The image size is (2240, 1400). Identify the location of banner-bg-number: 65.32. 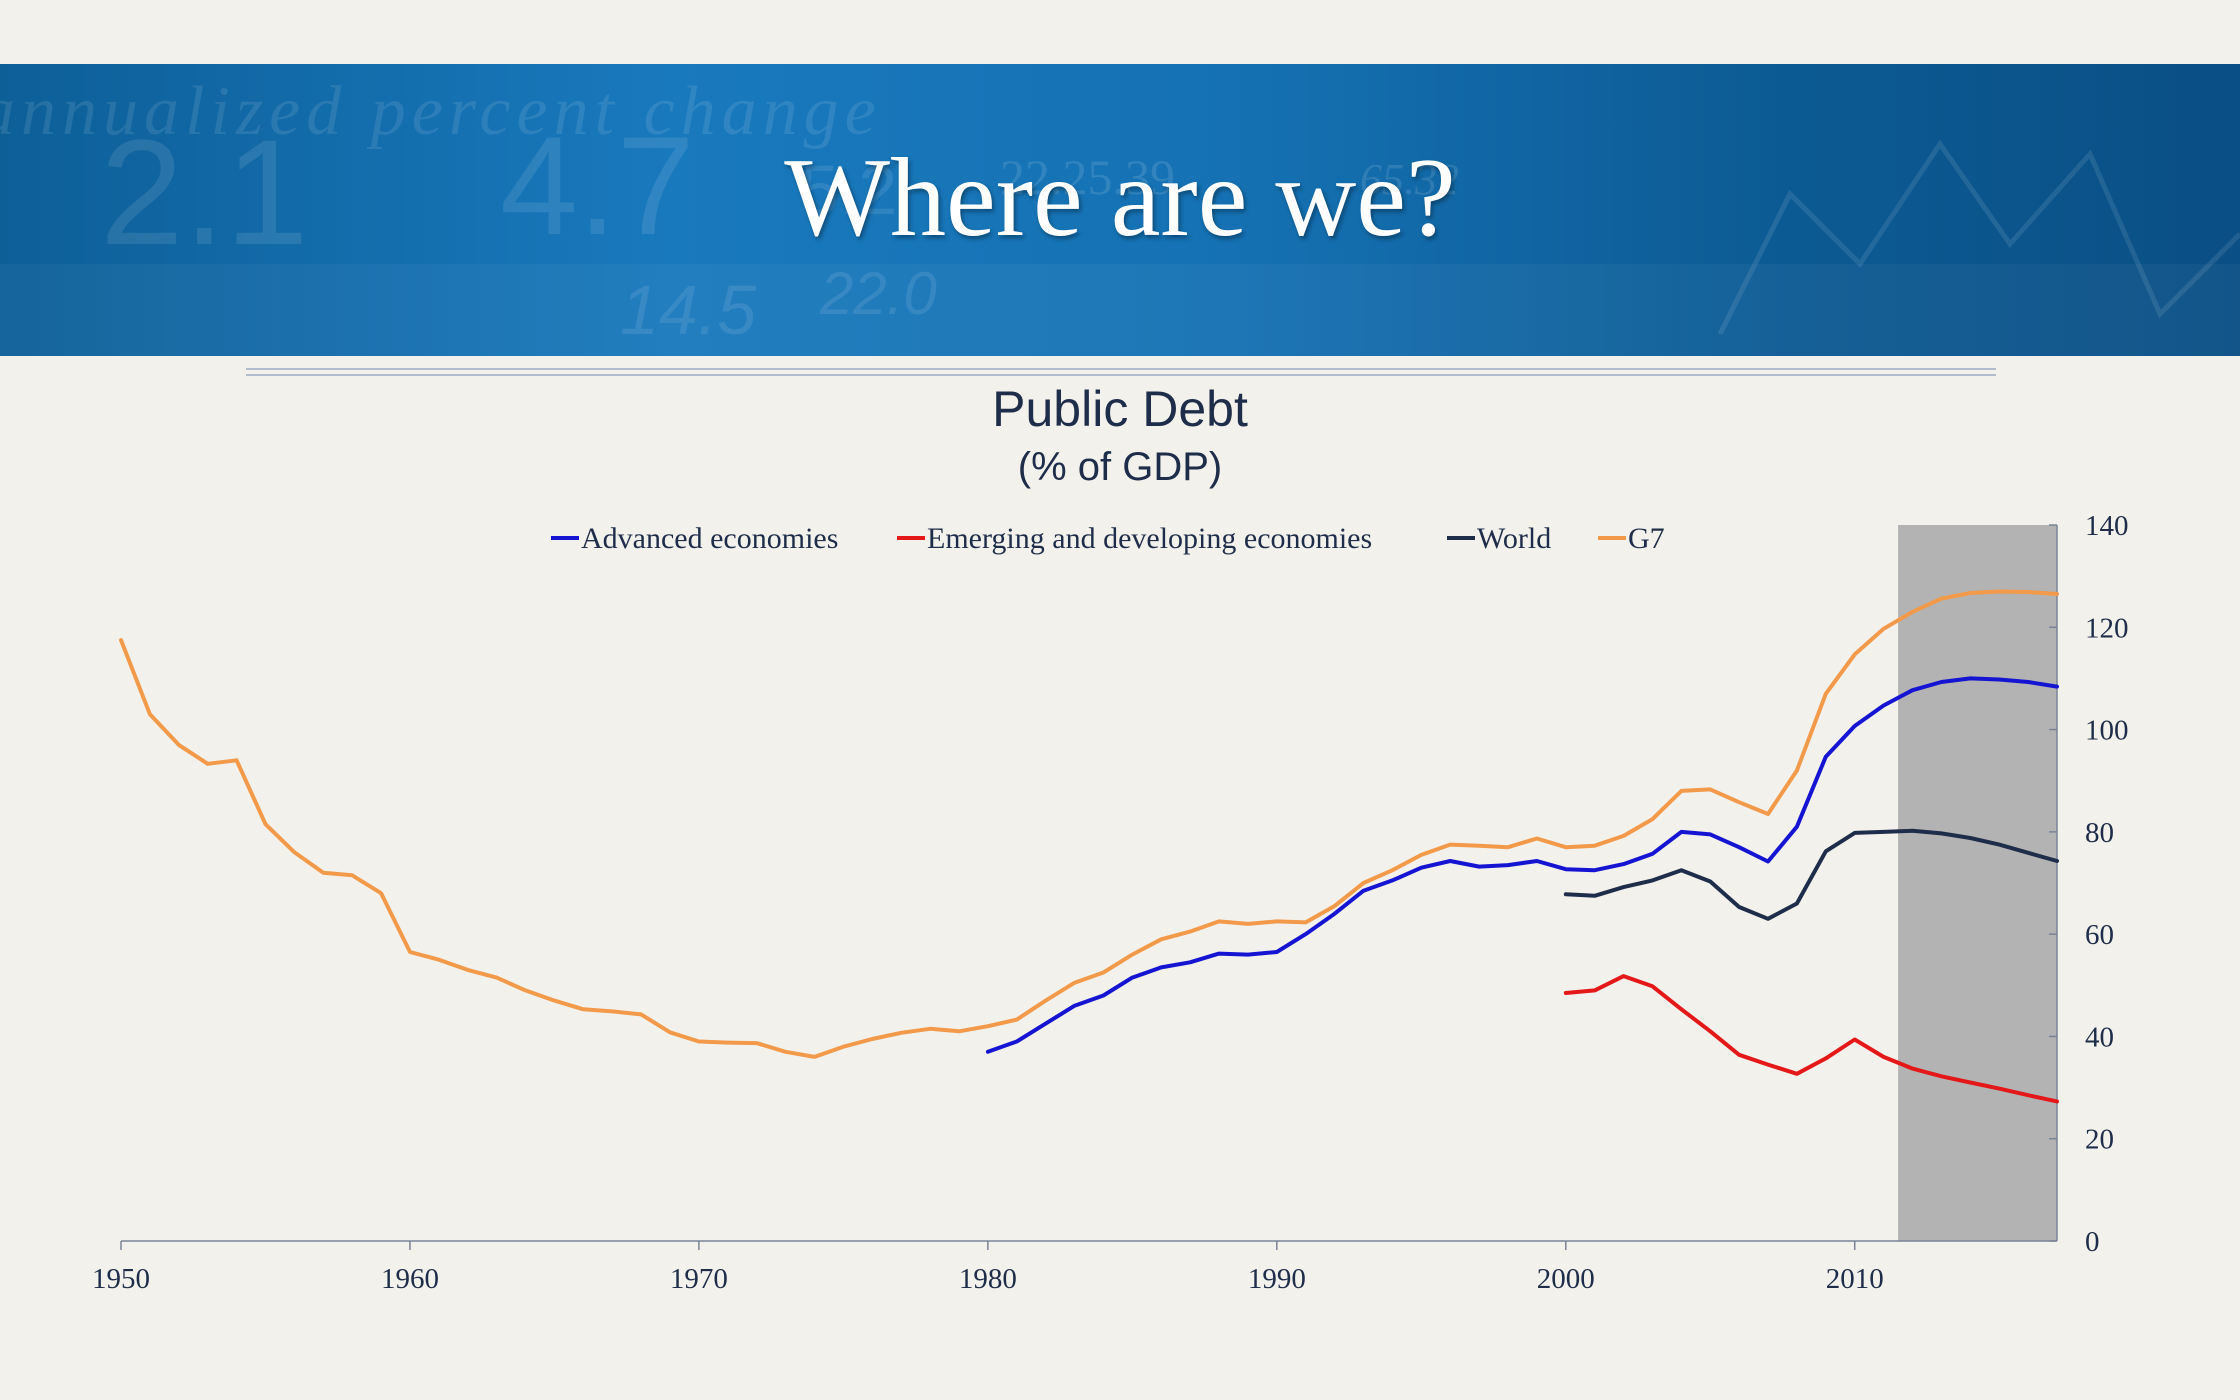
(1409, 179).